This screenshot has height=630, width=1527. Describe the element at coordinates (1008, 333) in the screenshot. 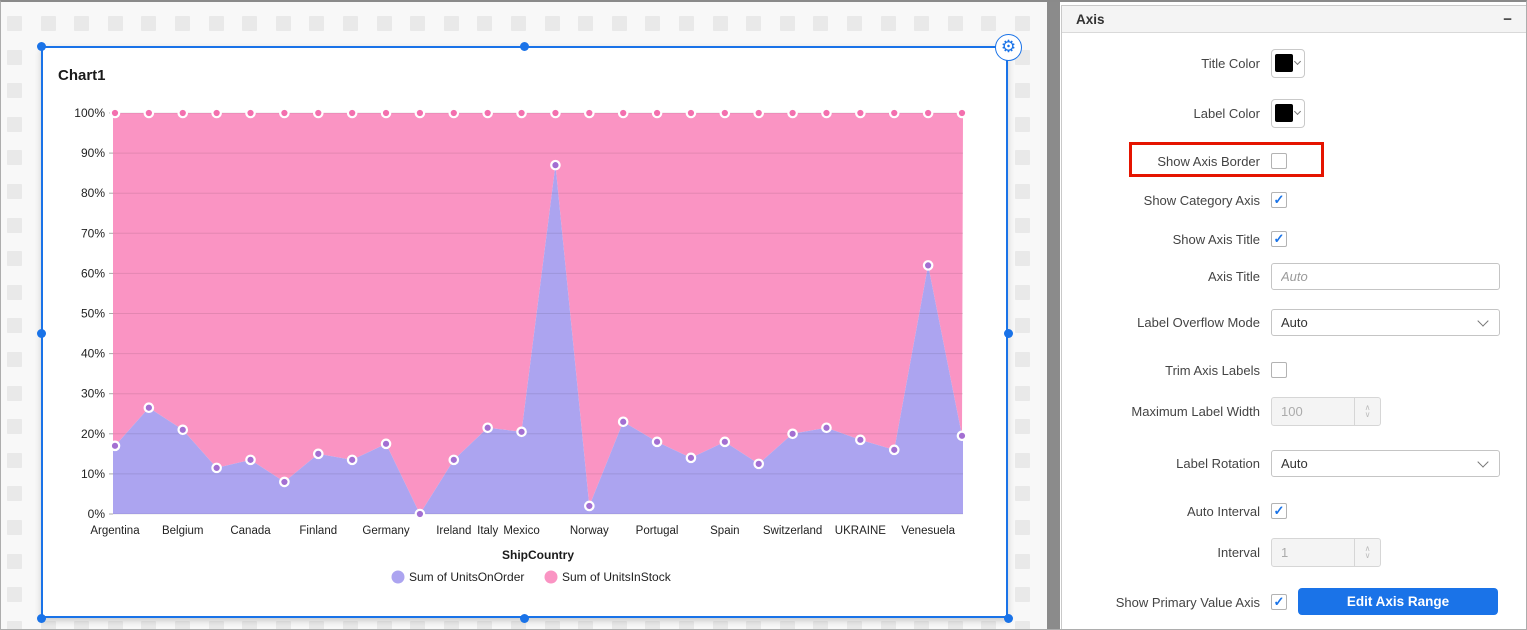

I see `resize-handle-right-center` at that location.